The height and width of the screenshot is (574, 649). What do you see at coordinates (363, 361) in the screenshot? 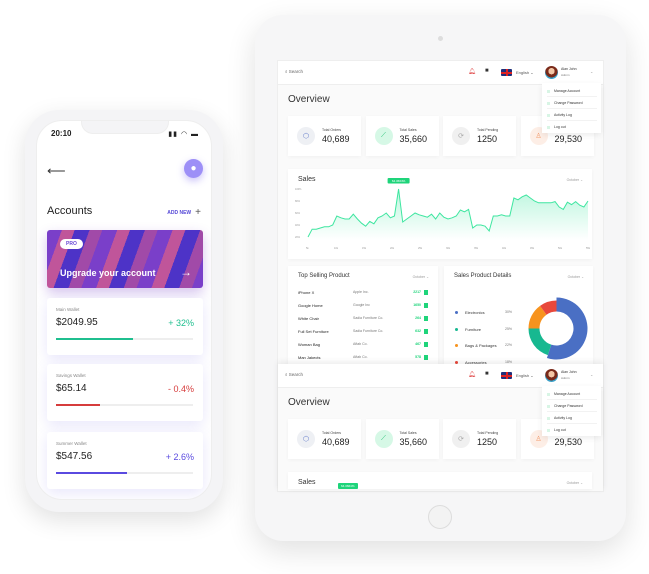
I see `product-row: Man Jakects Aftab Co. 578` at bounding box center [363, 361].